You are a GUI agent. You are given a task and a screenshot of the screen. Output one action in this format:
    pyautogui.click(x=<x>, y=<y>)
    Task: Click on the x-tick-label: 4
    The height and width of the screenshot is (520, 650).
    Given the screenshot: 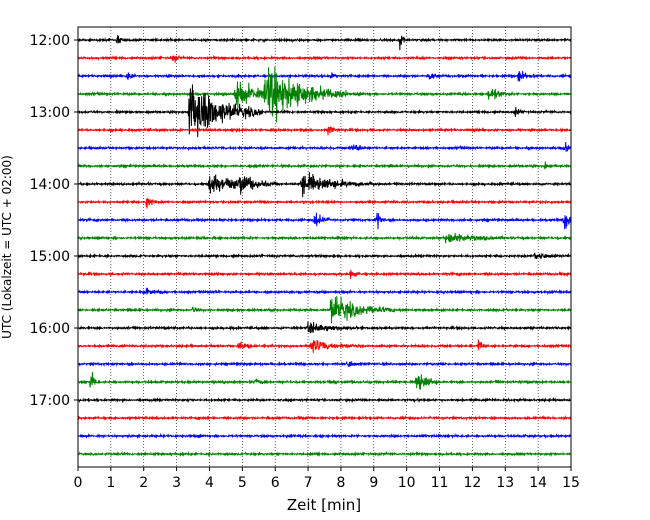 What is the action you would take?
    pyautogui.click(x=209, y=483)
    